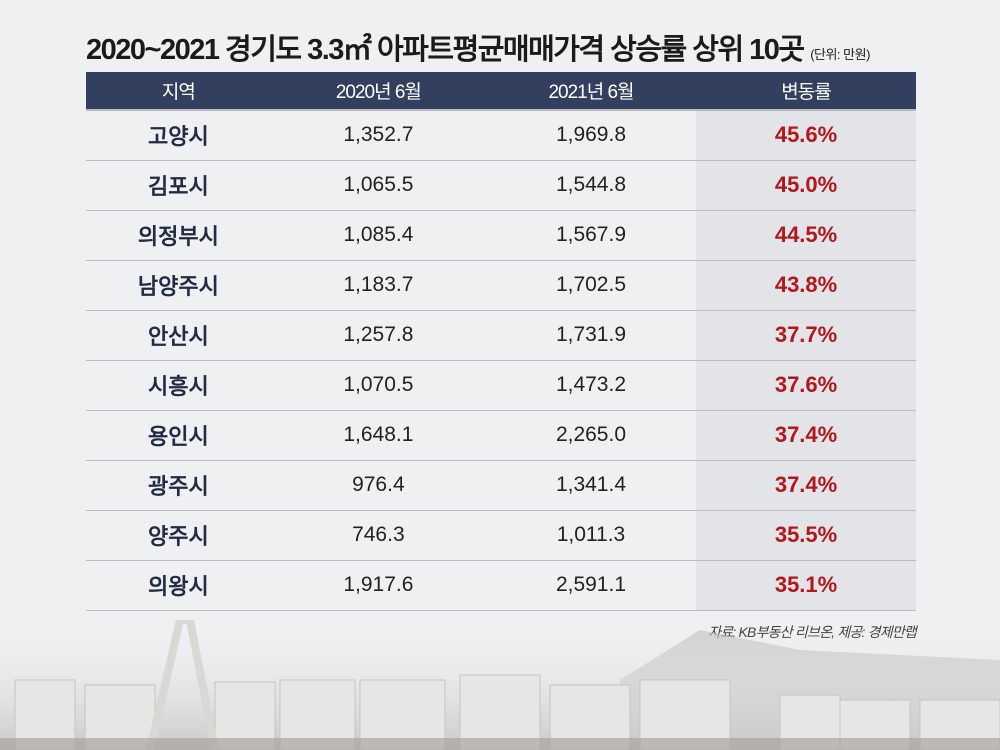 The width and height of the screenshot is (1000, 750). I want to click on table-row: 광주시 976.4 1,341.4 37.4%, so click(501, 485).